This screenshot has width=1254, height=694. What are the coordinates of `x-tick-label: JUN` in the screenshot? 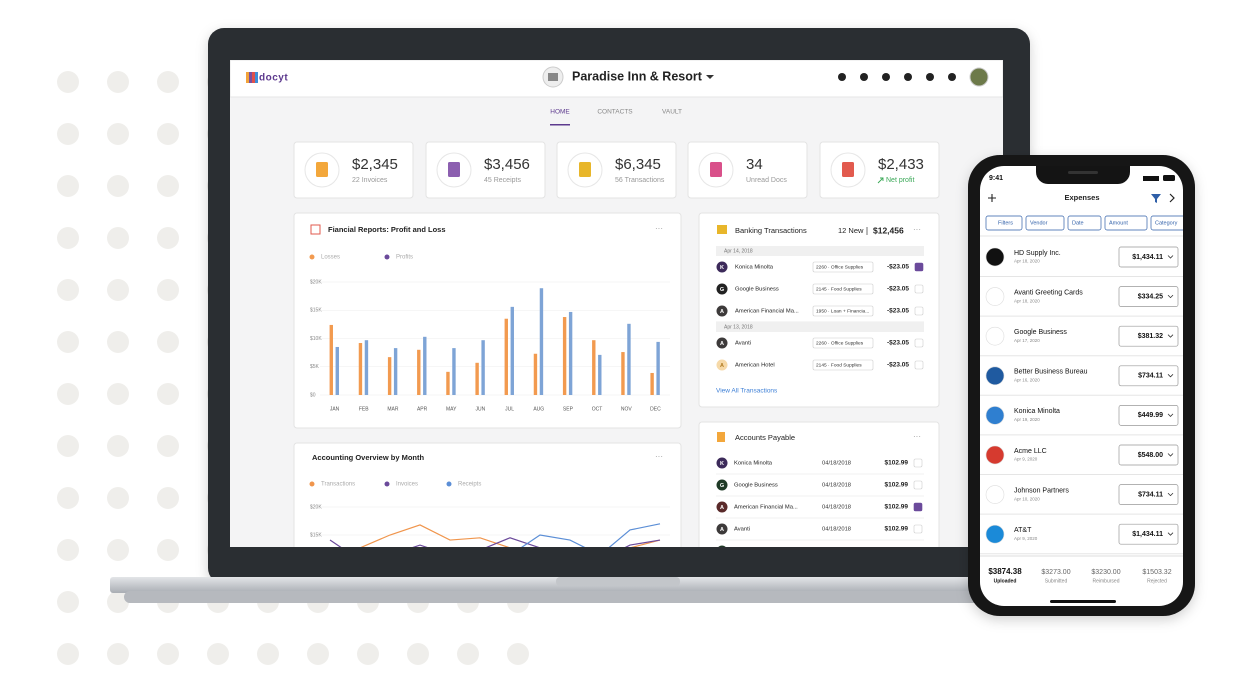 It's located at (481, 409).